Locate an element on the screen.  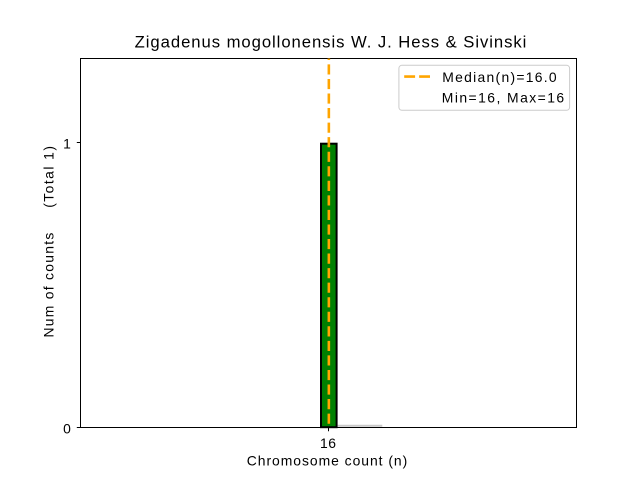
svg-text: Num of counts is located at coordinates (49, 284).